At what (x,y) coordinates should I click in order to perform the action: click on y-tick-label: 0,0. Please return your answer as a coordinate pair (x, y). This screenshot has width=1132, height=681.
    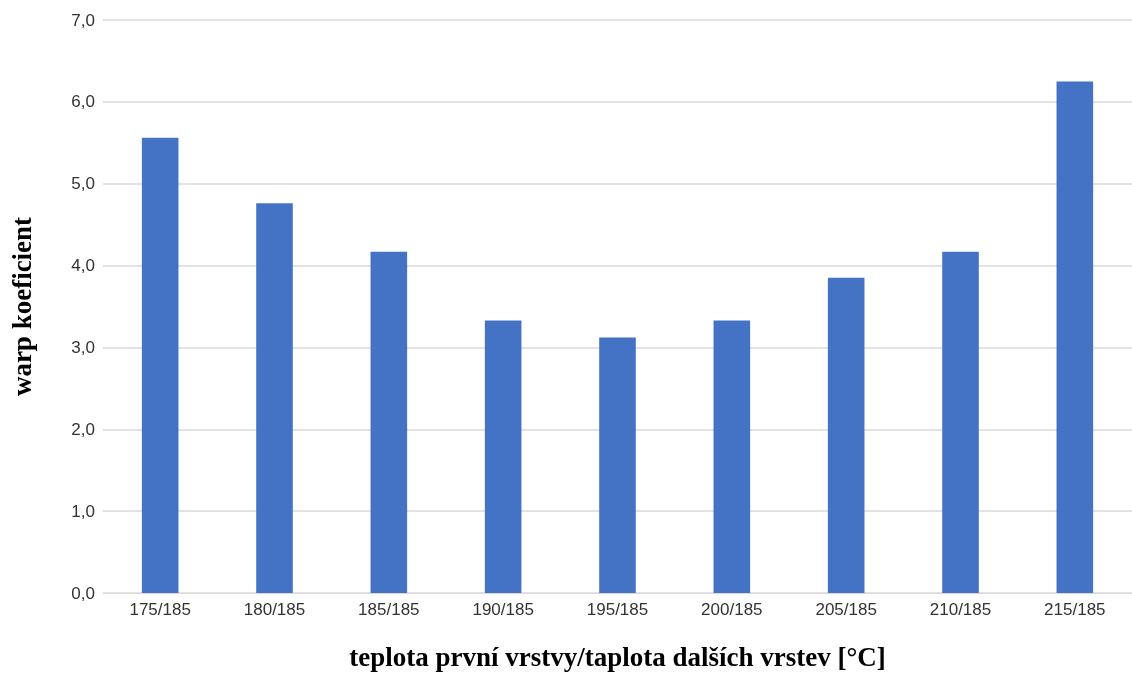
    Looking at the image, I should click on (83, 593).